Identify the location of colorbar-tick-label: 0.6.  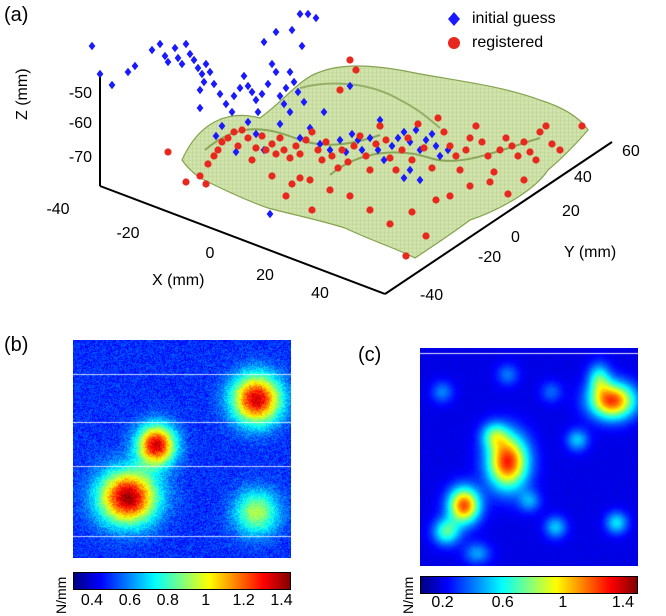
(502, 602).